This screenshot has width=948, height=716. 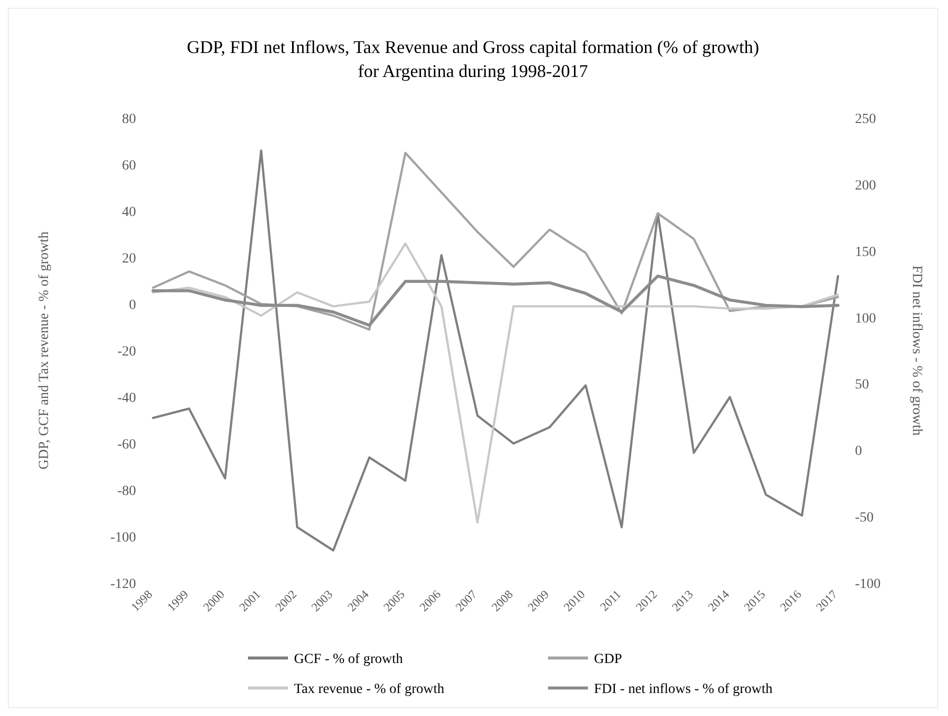 What do you see at coordinates (126, 445) in the screenshot?
I see `y-tick-label: -60` at bounding box center [126, 445].